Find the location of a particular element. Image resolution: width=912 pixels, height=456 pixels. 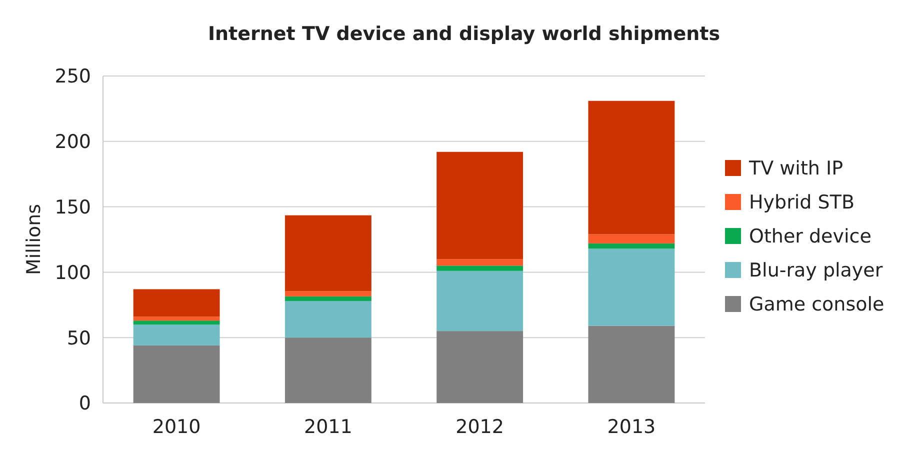

y-tick-label: 200 is located at coordinates (72, 142).